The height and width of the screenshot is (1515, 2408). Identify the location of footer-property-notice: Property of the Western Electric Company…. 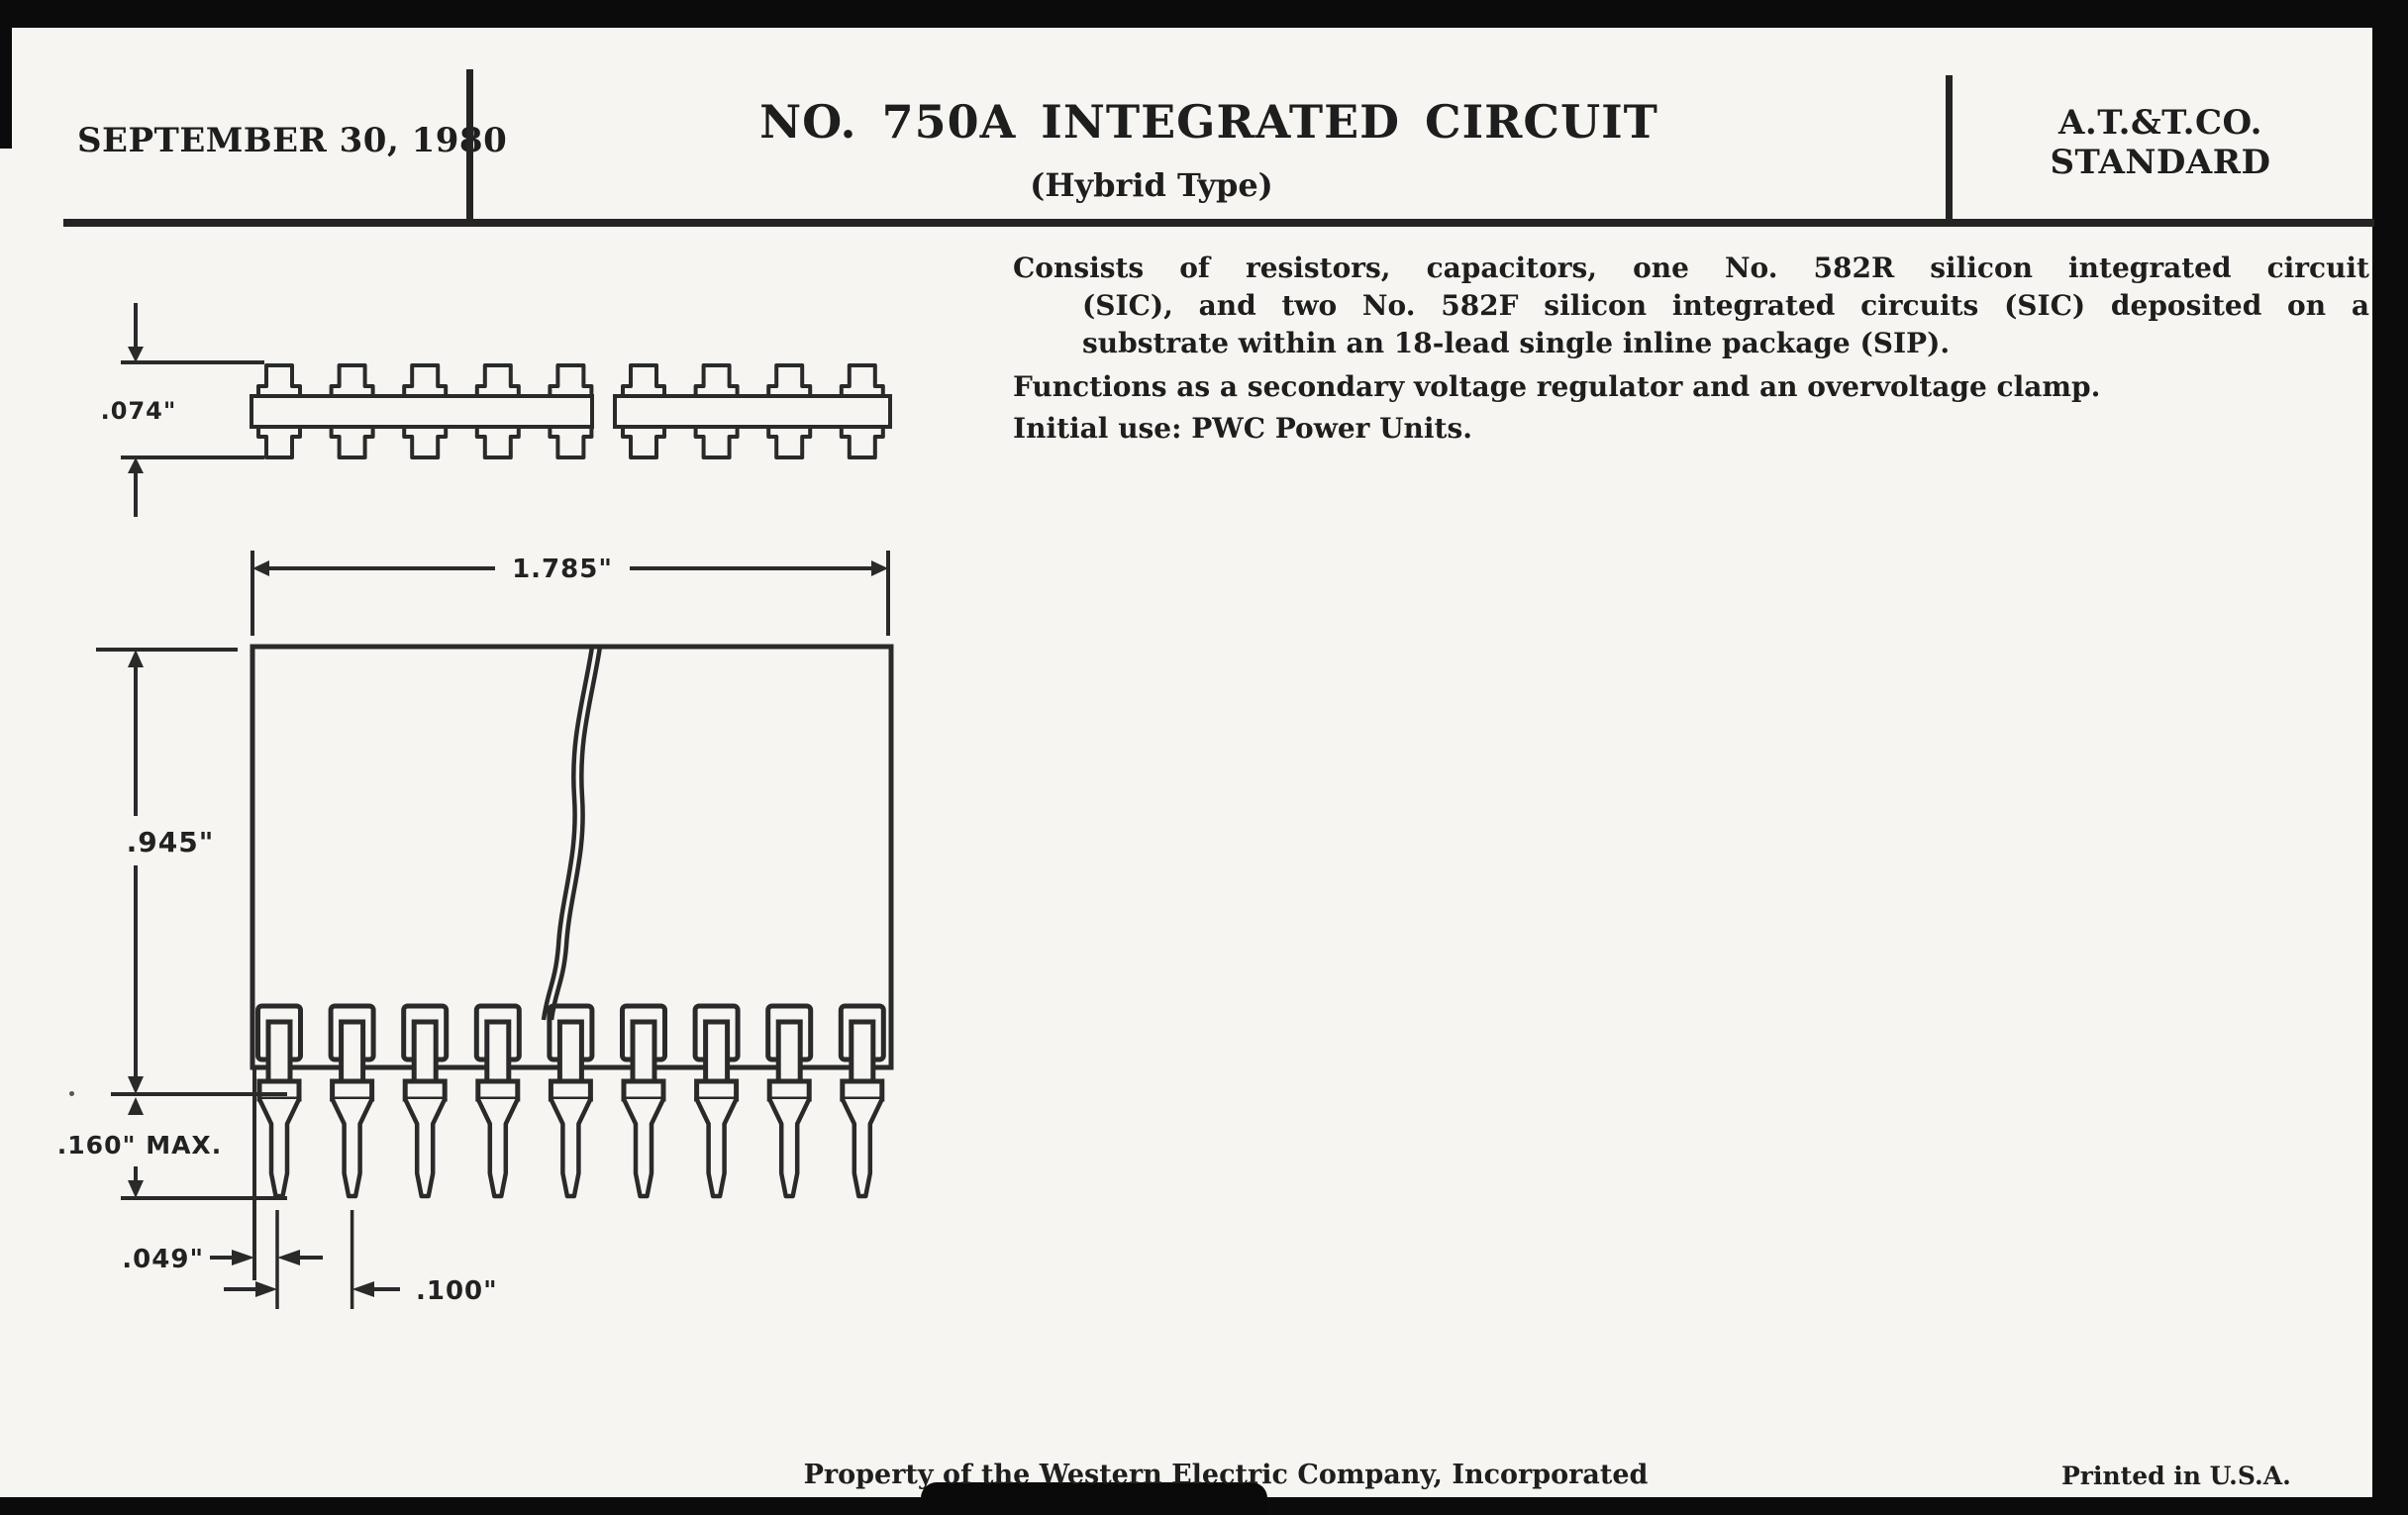
(1226, 1475).